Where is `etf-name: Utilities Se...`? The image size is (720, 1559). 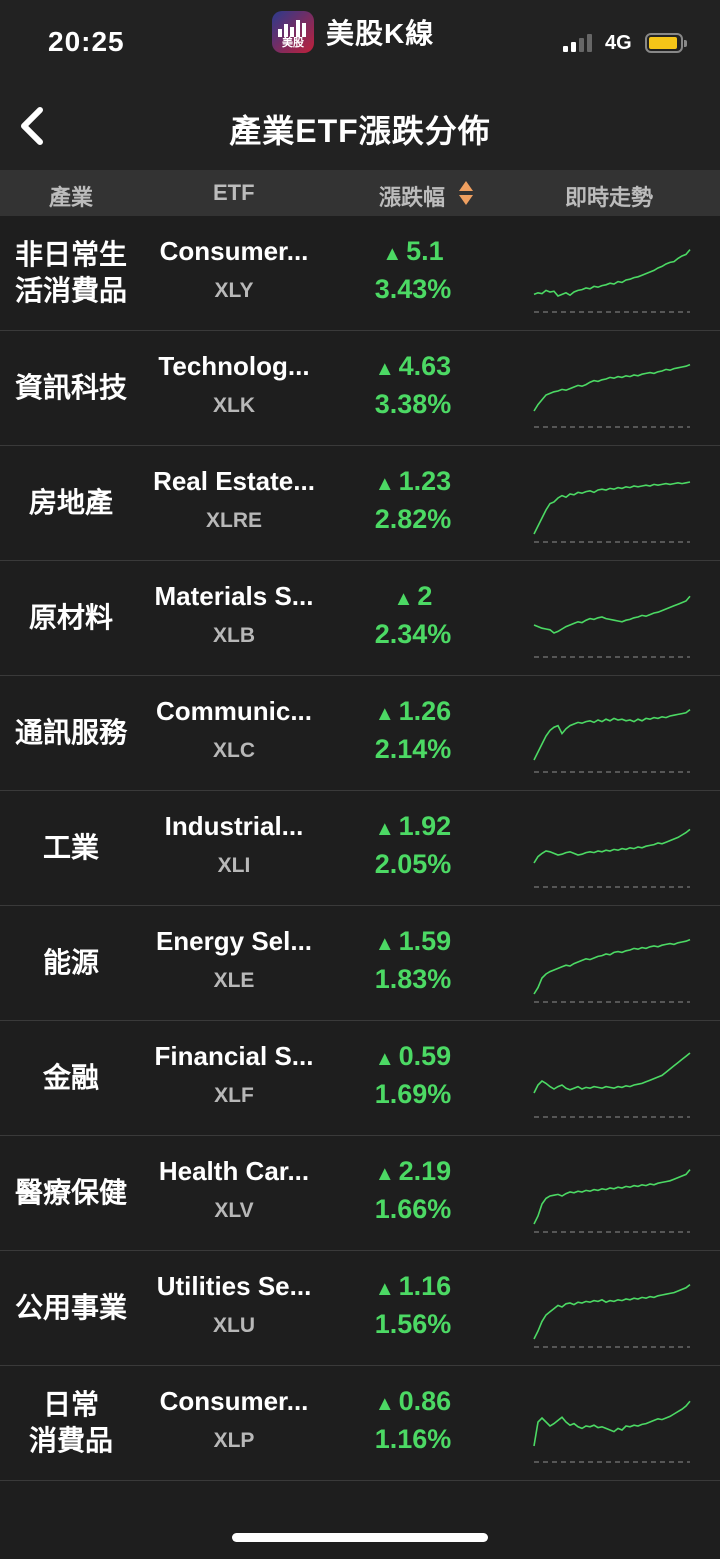
etf-name: Utilities Se... is located at coordinates (234, 1286).